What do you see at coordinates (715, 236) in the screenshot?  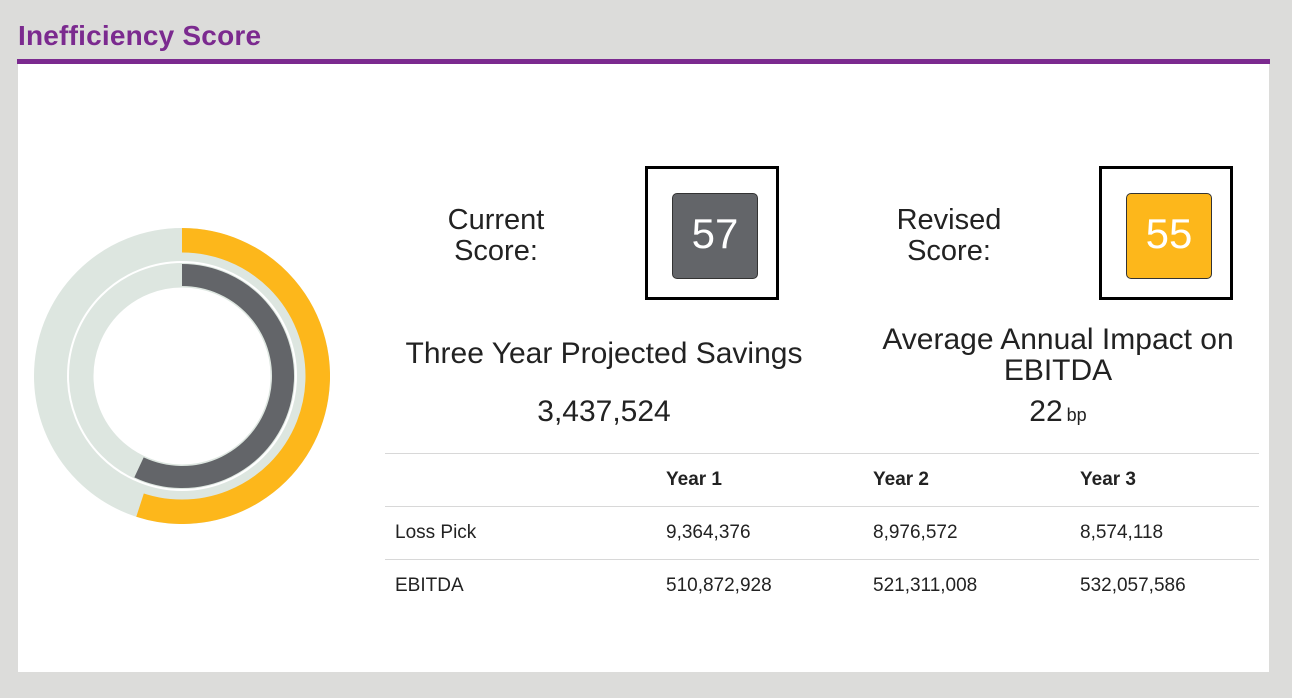 I see `current-score-value: 57` at bounding box center [715, 236].